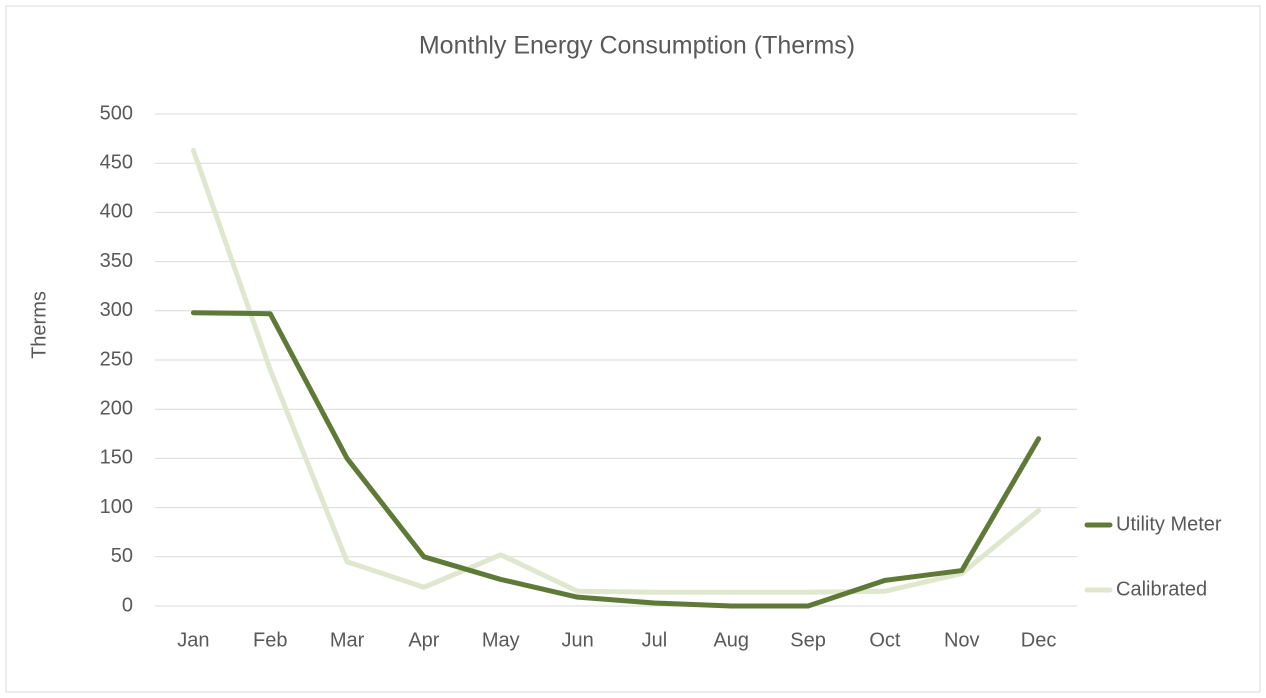 The image size is (1266, 698). What do you see at coordinates (1169, 524) in the screenshot?
I see `legend-label: Utility Meter` at bounding box center [1169, 524].